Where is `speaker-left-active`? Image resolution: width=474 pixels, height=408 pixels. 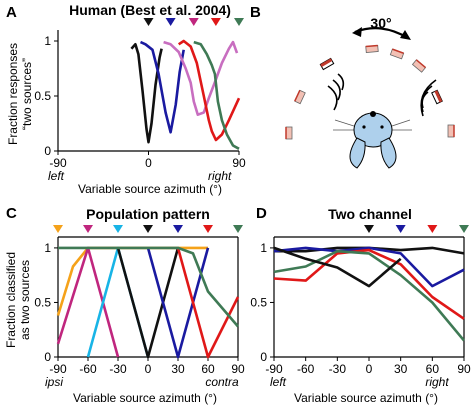
speaker-left-active is located at coordinates (327, 64).